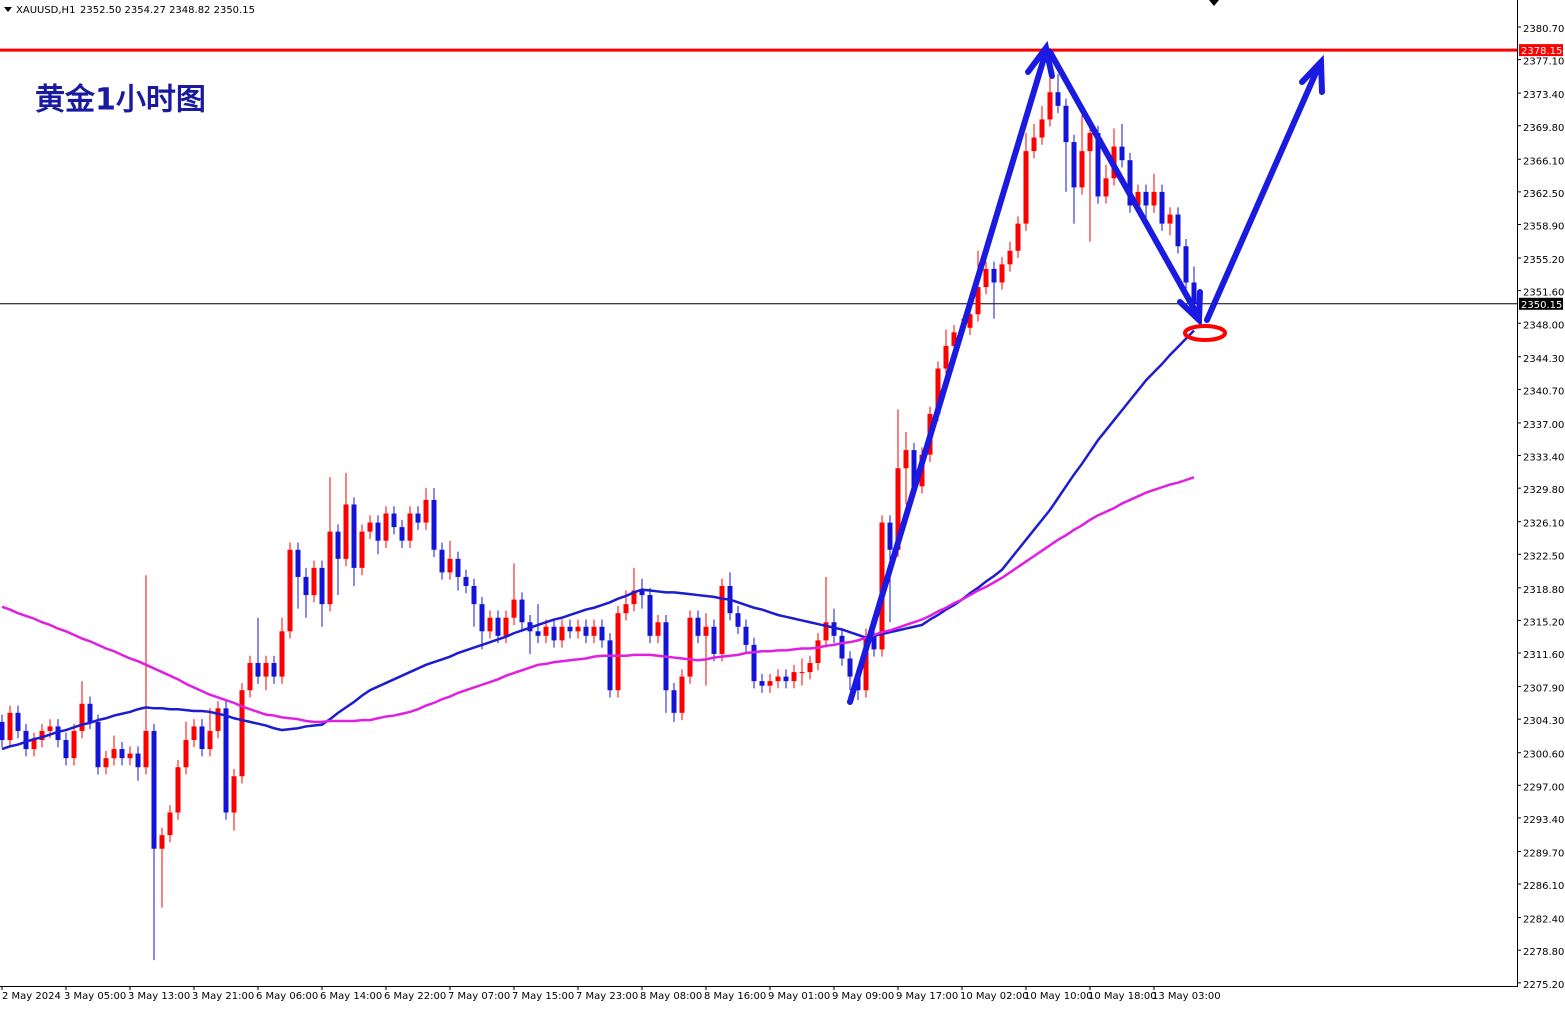 The width and height of the screenshot is (1565, 1009). Describe the element at coordinates (1543, 161) in the screenshot. I see `y-tick-label: 2366.10` at that location.